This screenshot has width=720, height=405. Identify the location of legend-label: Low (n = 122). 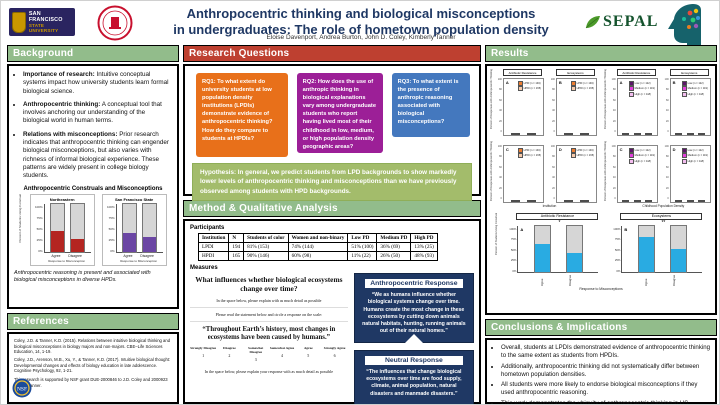
(695, 83).